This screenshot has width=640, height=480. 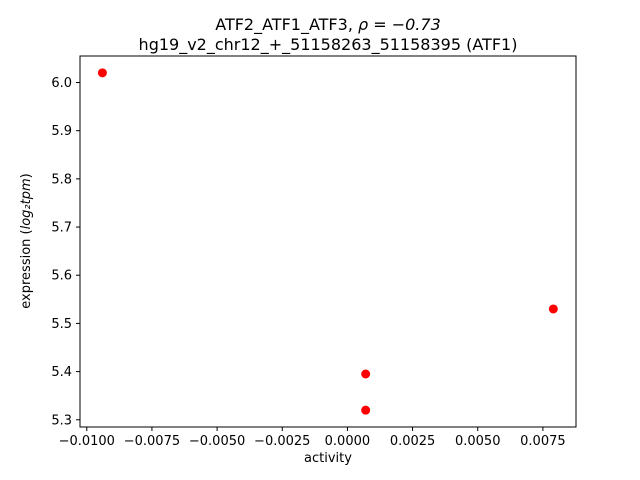 I want to click on y-axis-ticks: 5.3 5.4 5.5 5.6 5.7 5.8 5.9 6.0, so click(x=65, y=252).